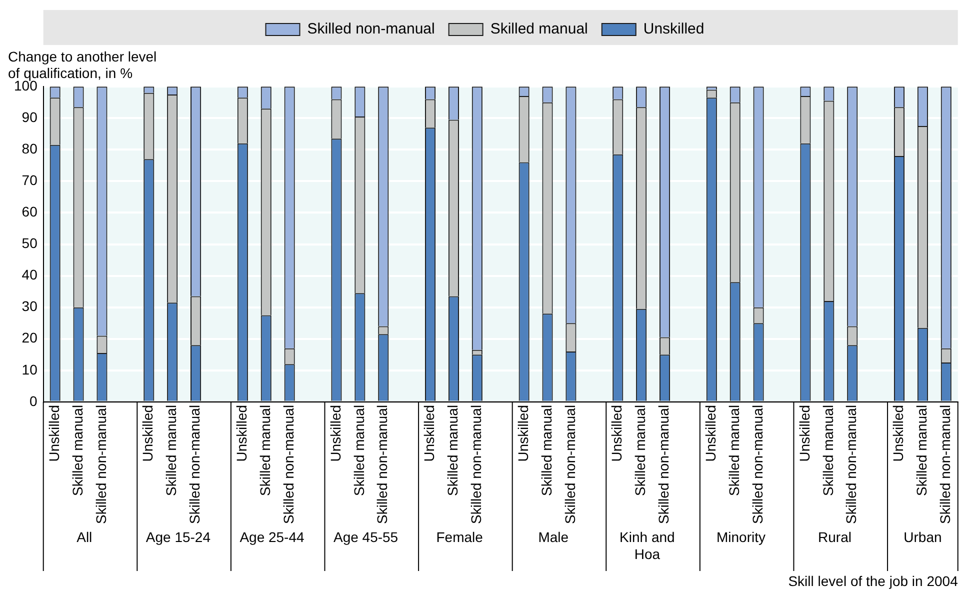 This screenshot has width=974, height=601. I want to click on legend-label: Unskilled, so click(673, 29).